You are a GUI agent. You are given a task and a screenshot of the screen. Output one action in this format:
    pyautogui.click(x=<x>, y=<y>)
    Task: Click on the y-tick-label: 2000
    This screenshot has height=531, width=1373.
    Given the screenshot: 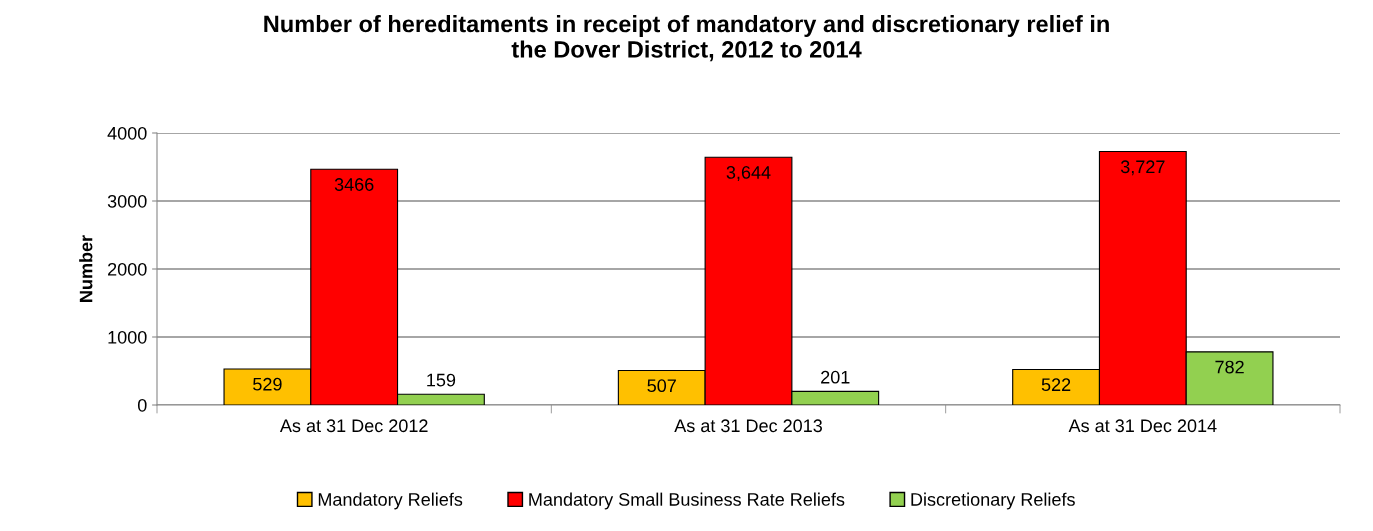 What is the action you would take?
    pyautogui.click(x=127, y=269)
    